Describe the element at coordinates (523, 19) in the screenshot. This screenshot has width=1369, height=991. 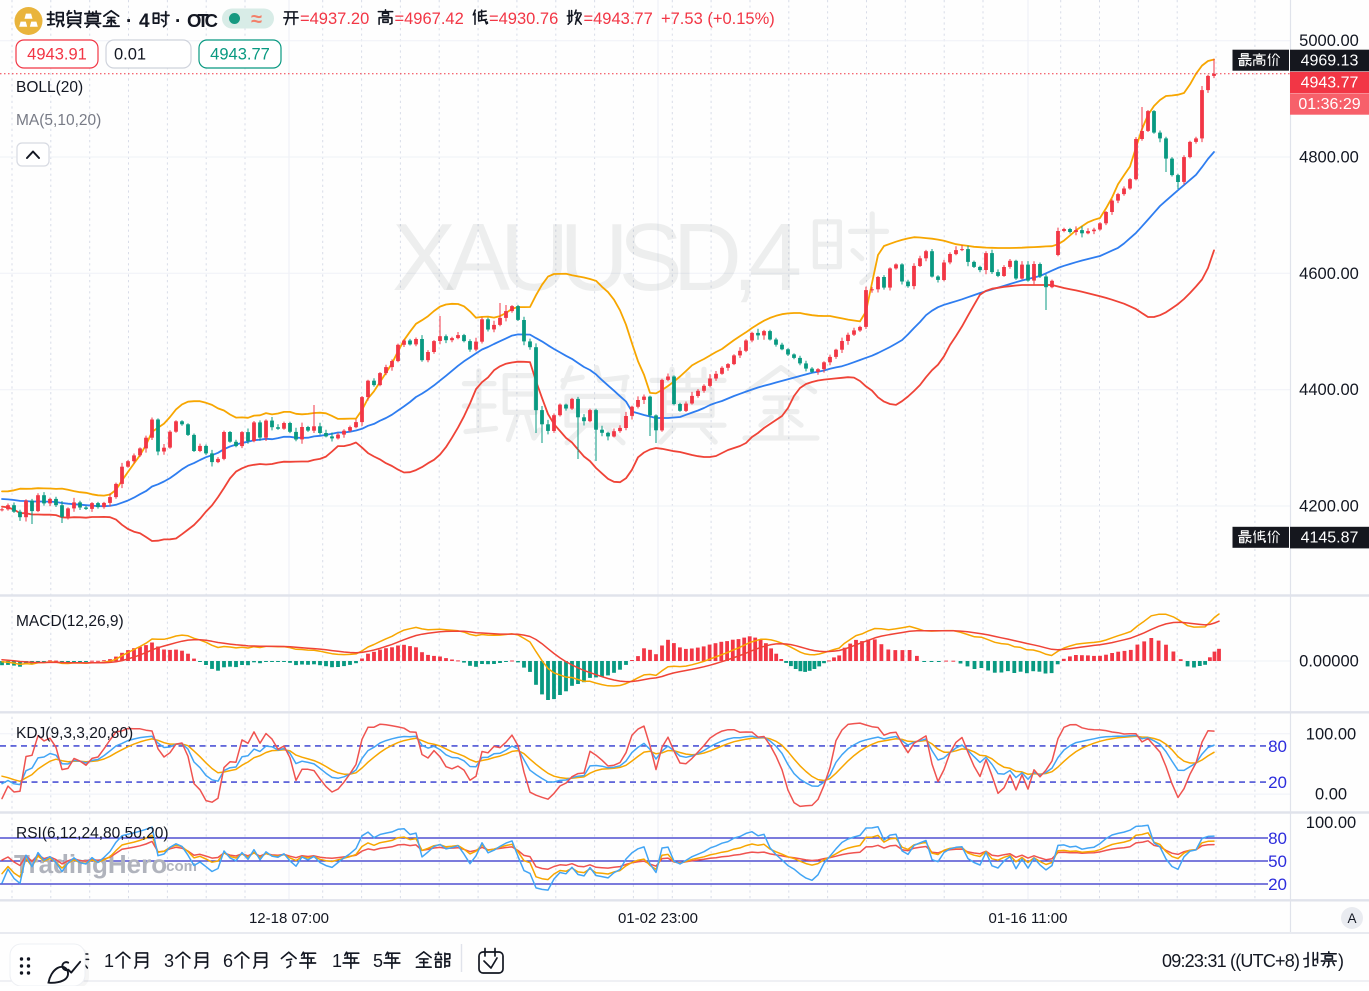
I see `svg-text: =4930.76` at that location.